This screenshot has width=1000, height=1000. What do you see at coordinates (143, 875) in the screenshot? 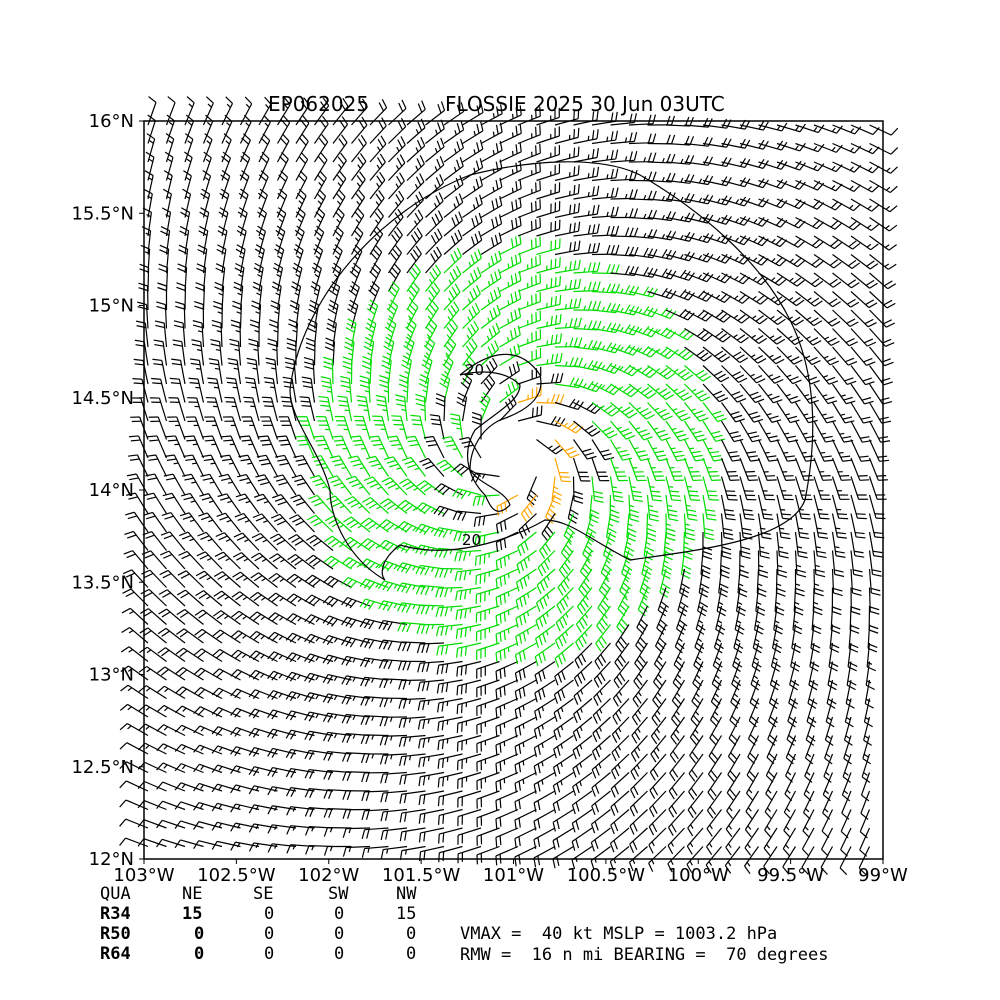
I see `lon-tick-label: 103°W` at bounding box center [143, 875].